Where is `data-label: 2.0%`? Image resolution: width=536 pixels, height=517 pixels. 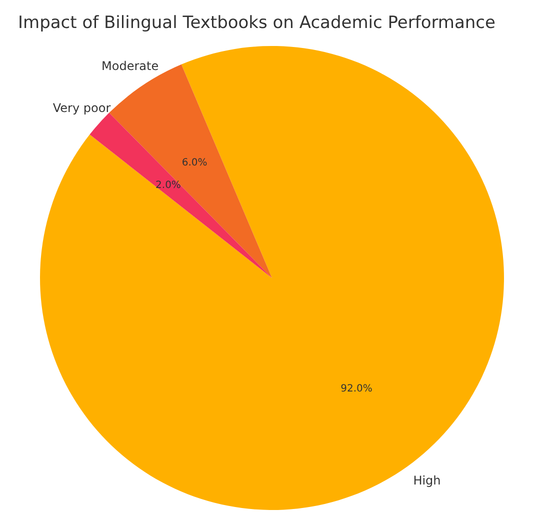
data-label: 2.0% is located at coordinates (168, 186).